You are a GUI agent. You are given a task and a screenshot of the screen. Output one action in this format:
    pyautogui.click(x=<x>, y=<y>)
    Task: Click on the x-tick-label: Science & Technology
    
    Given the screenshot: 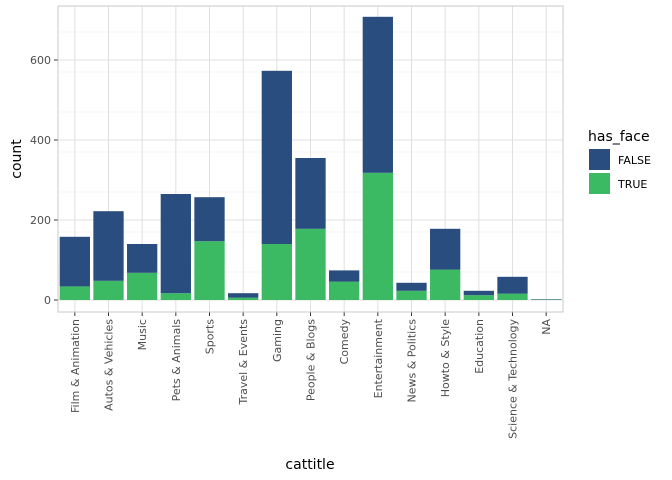 What is the action you would take?
    pyautogui.click(x=513, y=379)
    